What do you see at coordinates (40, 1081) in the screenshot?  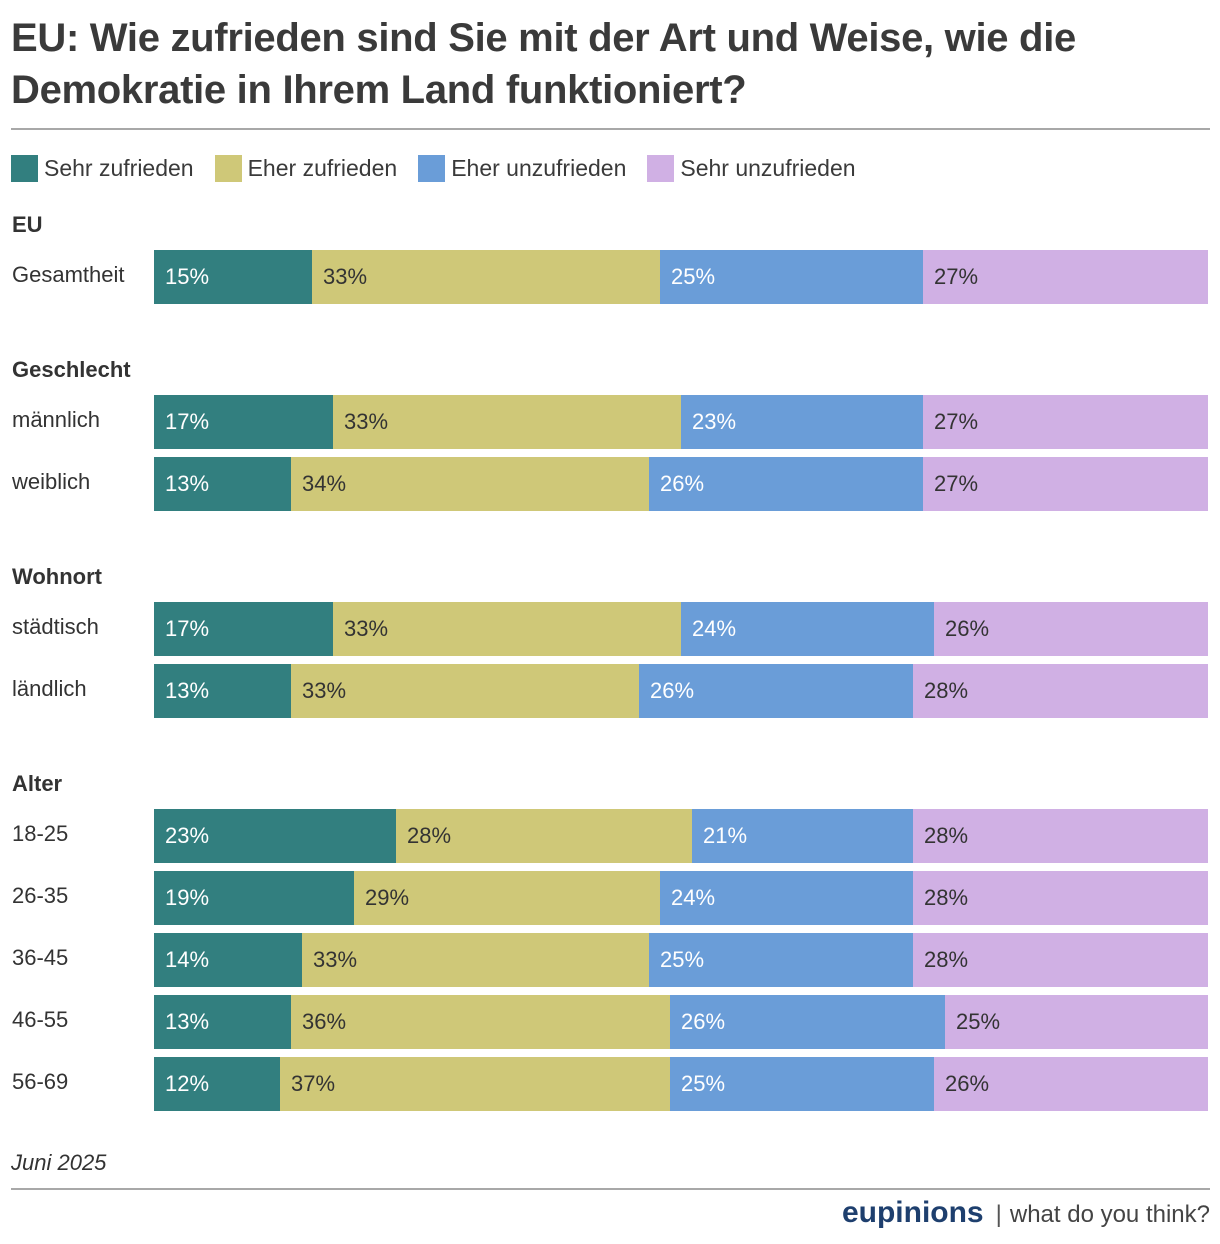 I see `row-label: 56-69` at bounding box center [40, 1081].